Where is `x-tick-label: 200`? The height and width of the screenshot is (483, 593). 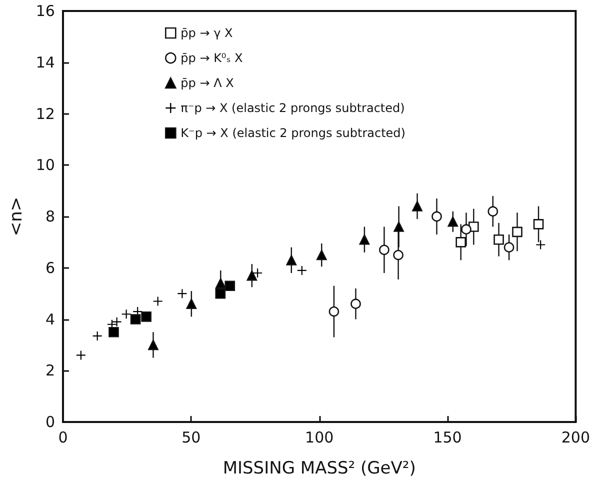 x-tick-label: 200 is located at coordinates (575, 437).